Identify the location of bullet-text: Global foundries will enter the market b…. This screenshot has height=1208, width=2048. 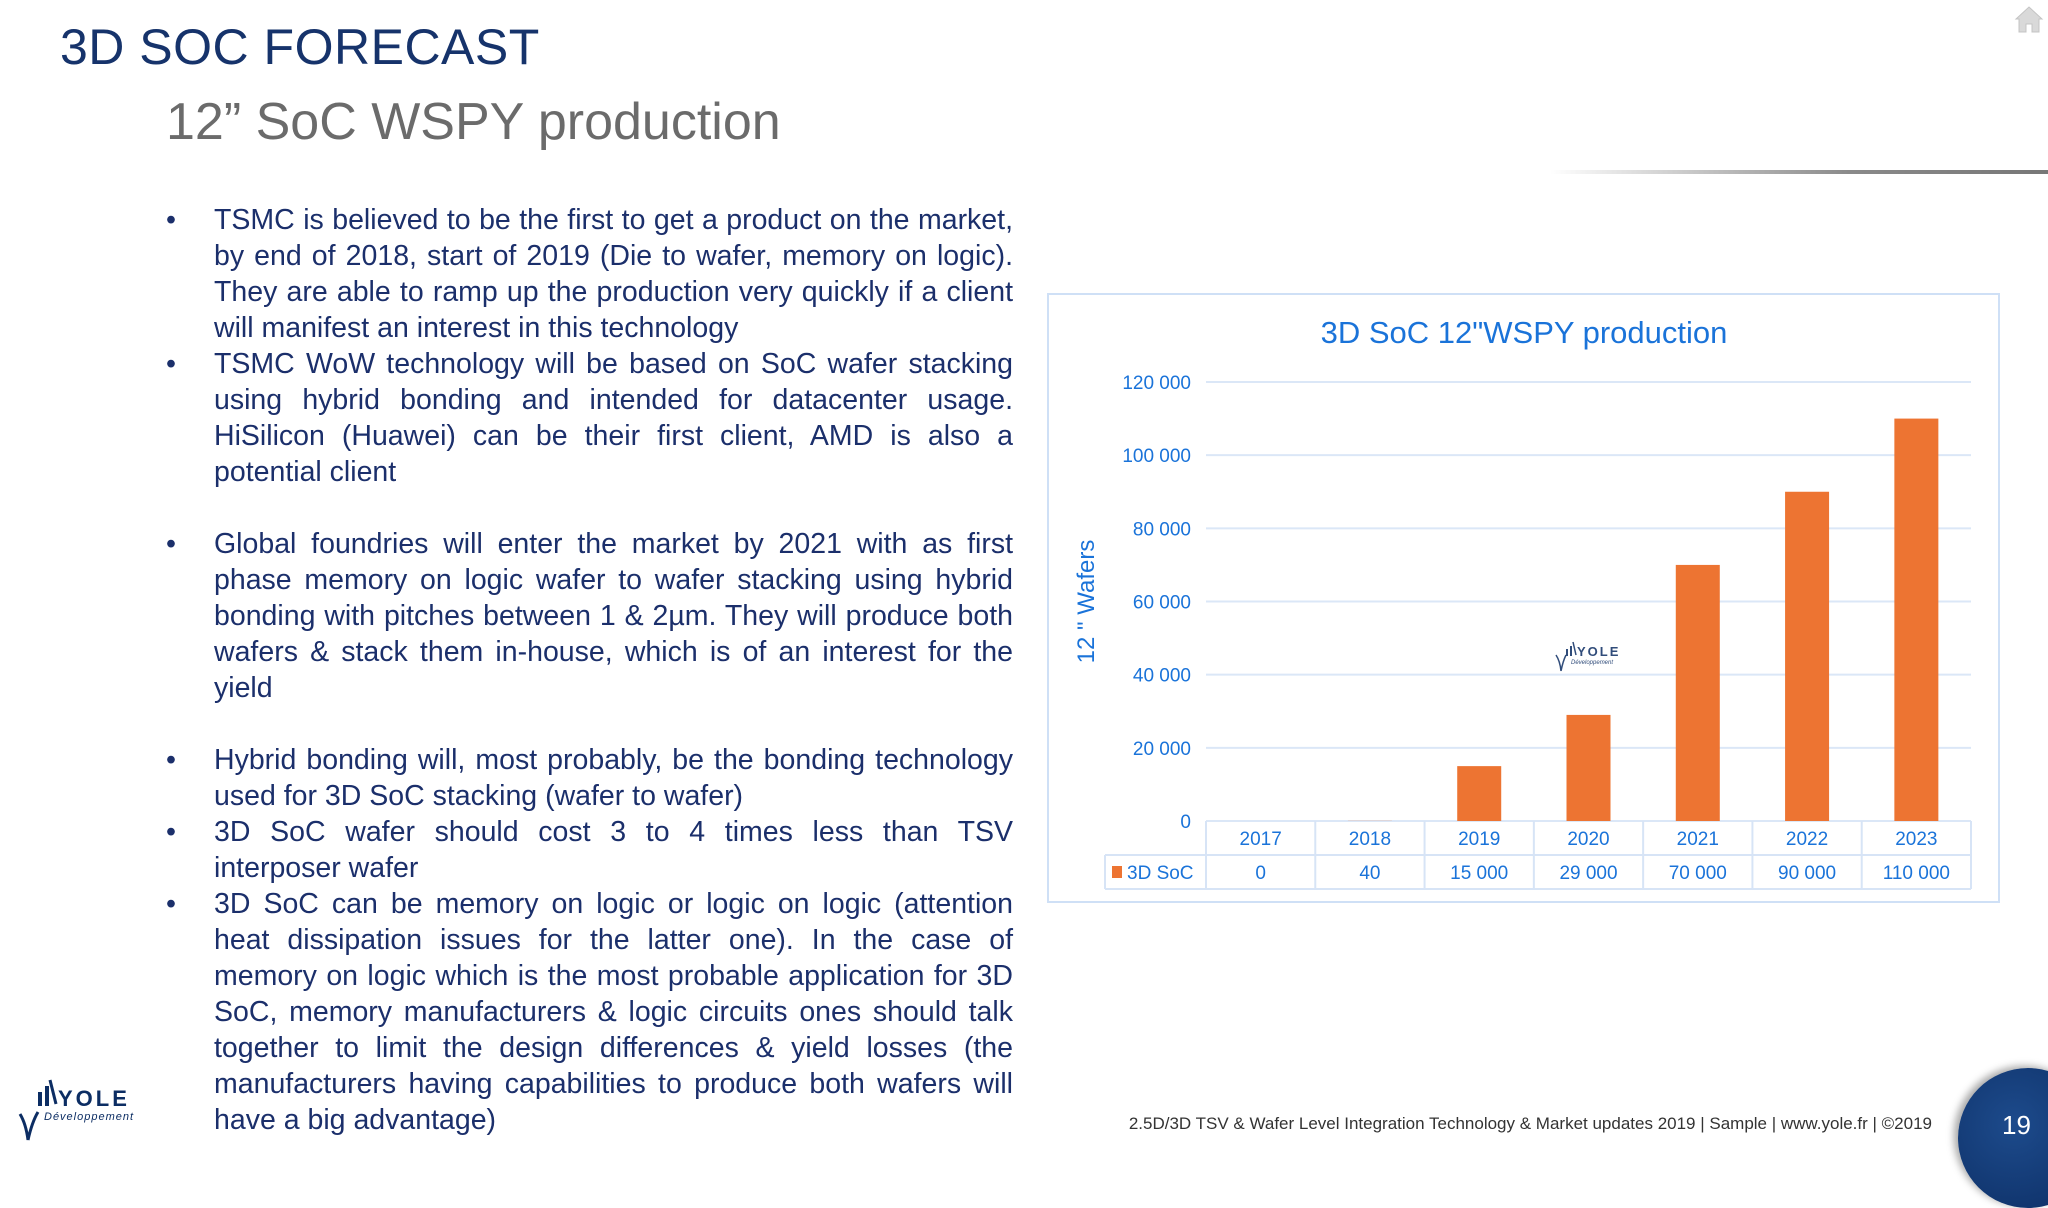
(613, 616).